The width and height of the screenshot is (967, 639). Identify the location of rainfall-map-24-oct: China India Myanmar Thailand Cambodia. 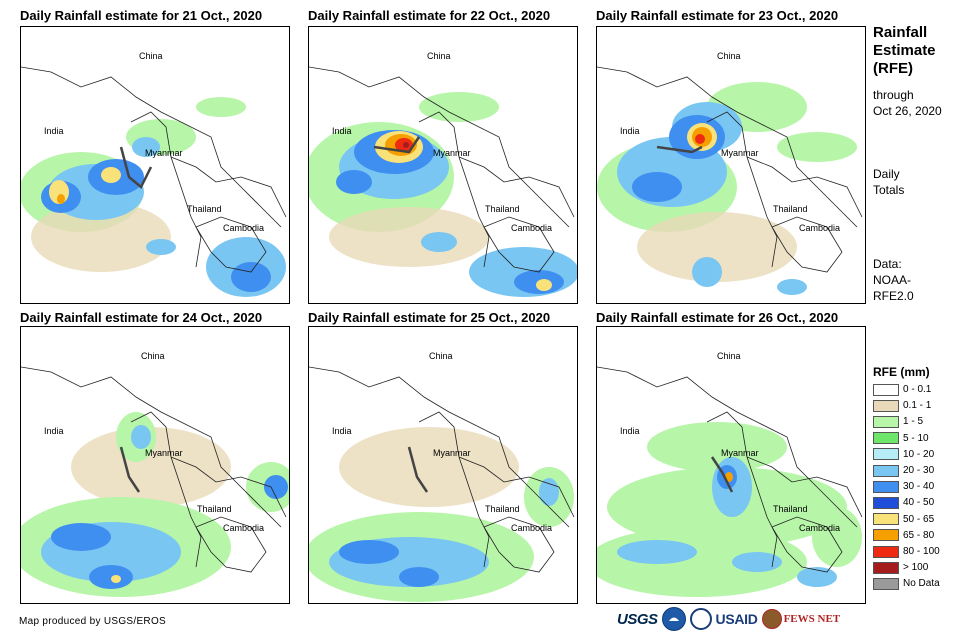
(155, 465).